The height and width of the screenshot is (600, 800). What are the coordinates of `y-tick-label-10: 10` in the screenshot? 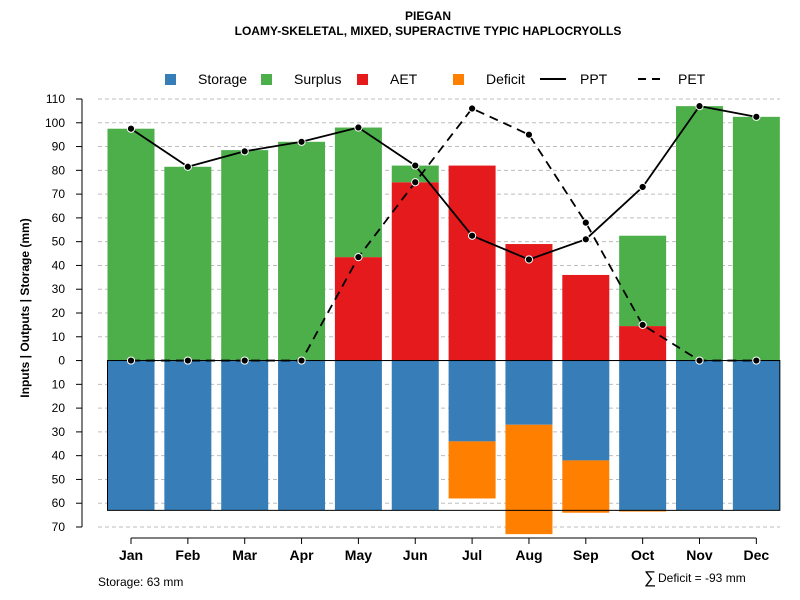 It's located at (59, 337).